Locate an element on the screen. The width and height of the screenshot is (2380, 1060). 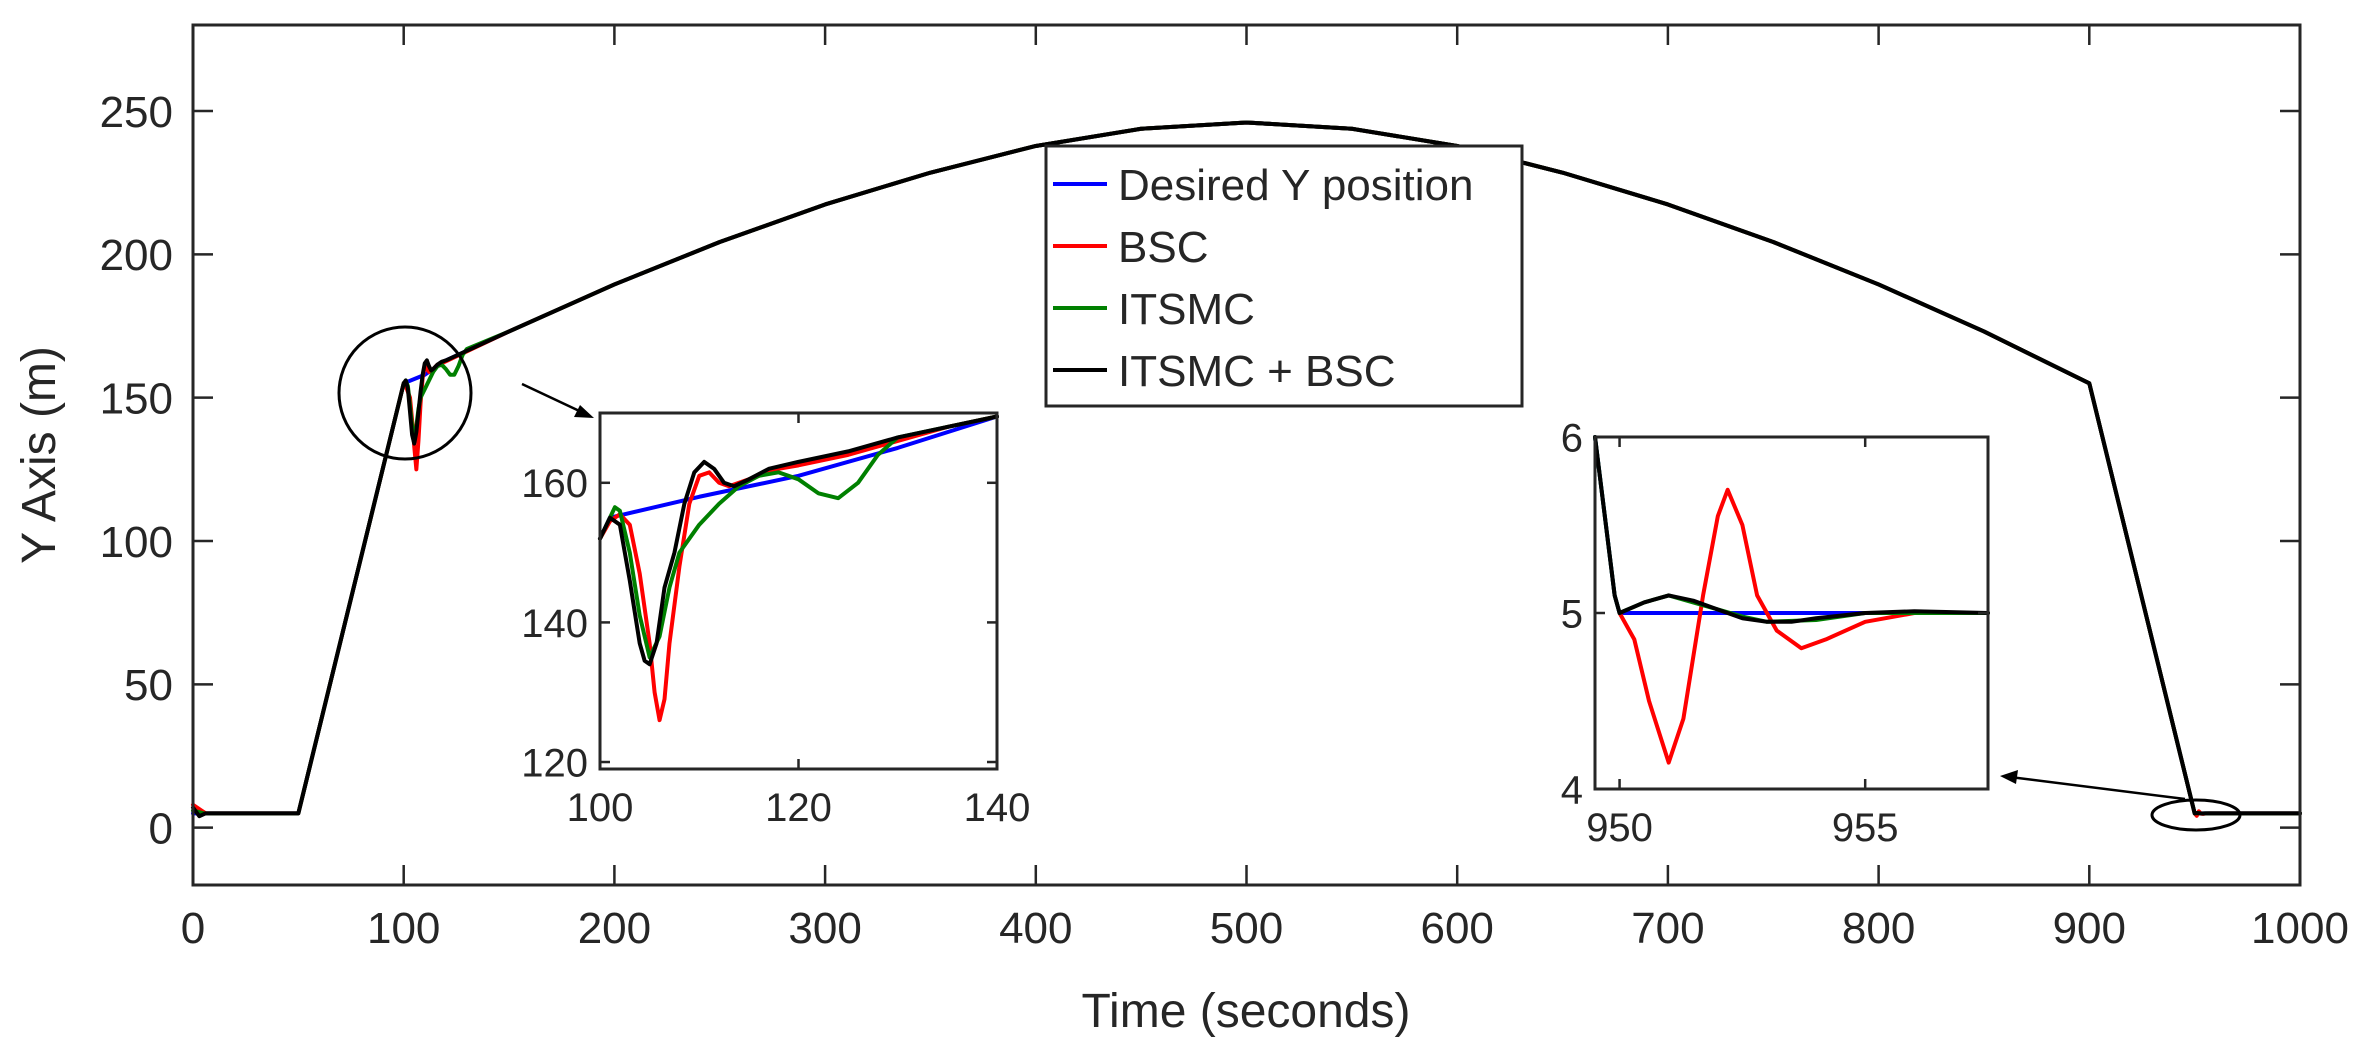
inset-right-y-tick-label: 6 is located at coordinates (1572, 438).